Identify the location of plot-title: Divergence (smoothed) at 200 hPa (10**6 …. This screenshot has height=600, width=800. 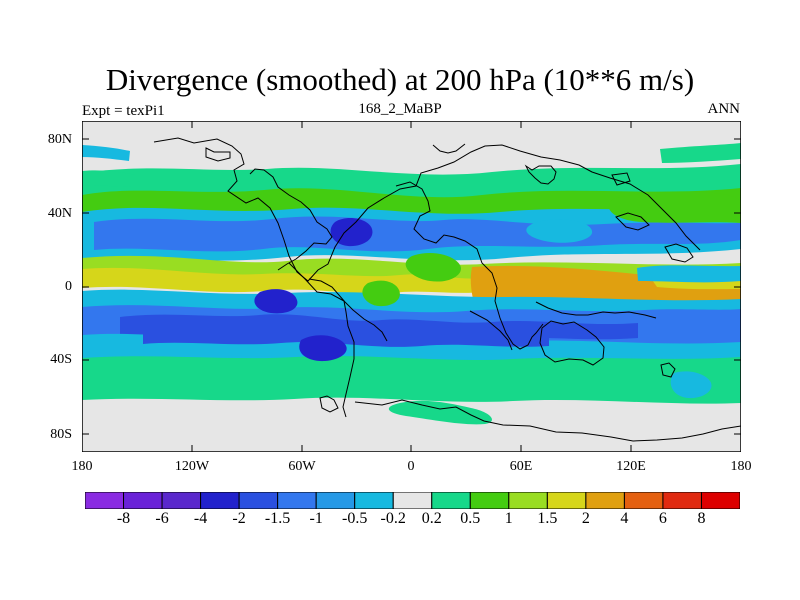
(400, 79).